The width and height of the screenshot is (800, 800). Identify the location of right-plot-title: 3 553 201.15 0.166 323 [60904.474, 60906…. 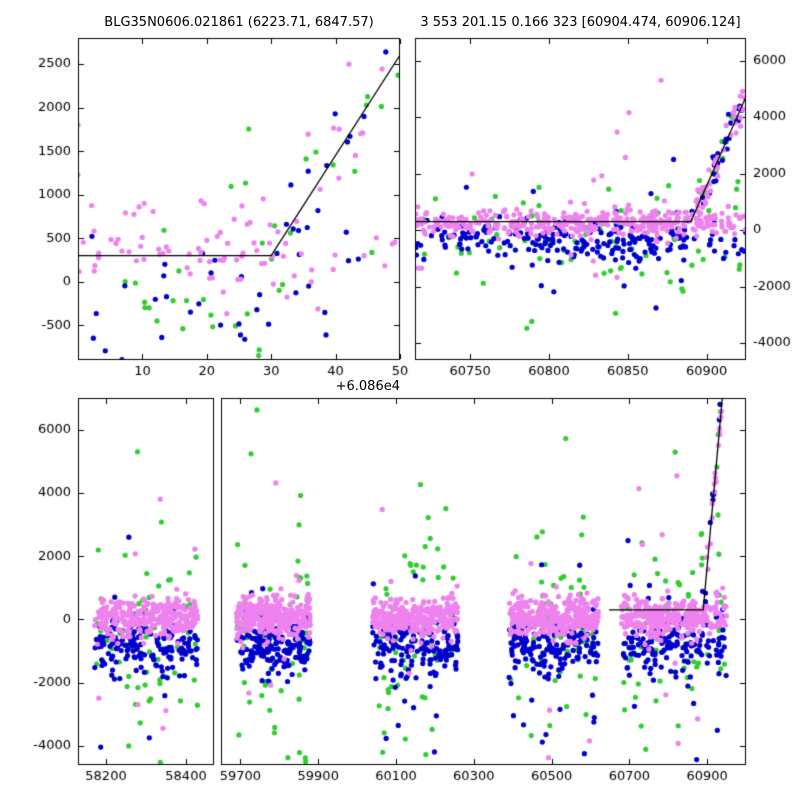
(580, 22).